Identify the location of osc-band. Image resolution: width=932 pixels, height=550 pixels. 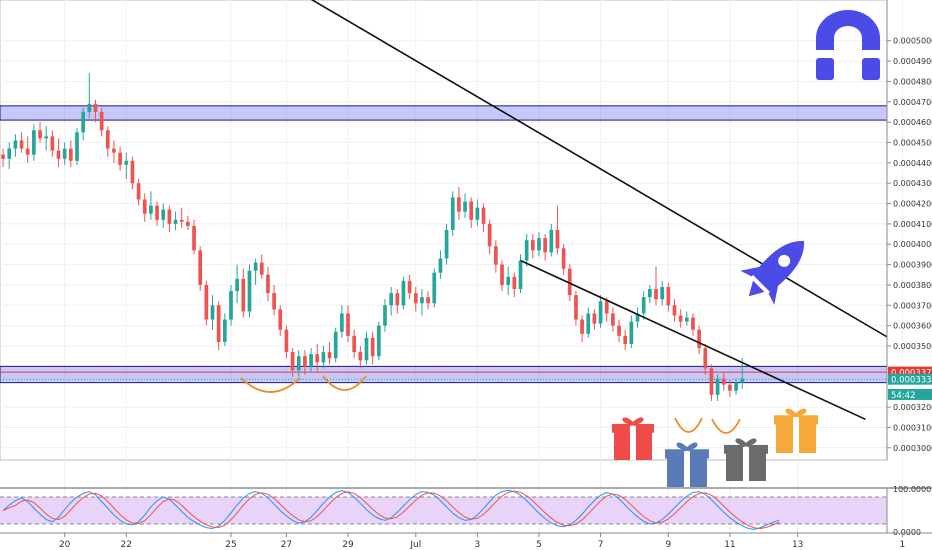
(443, 510).